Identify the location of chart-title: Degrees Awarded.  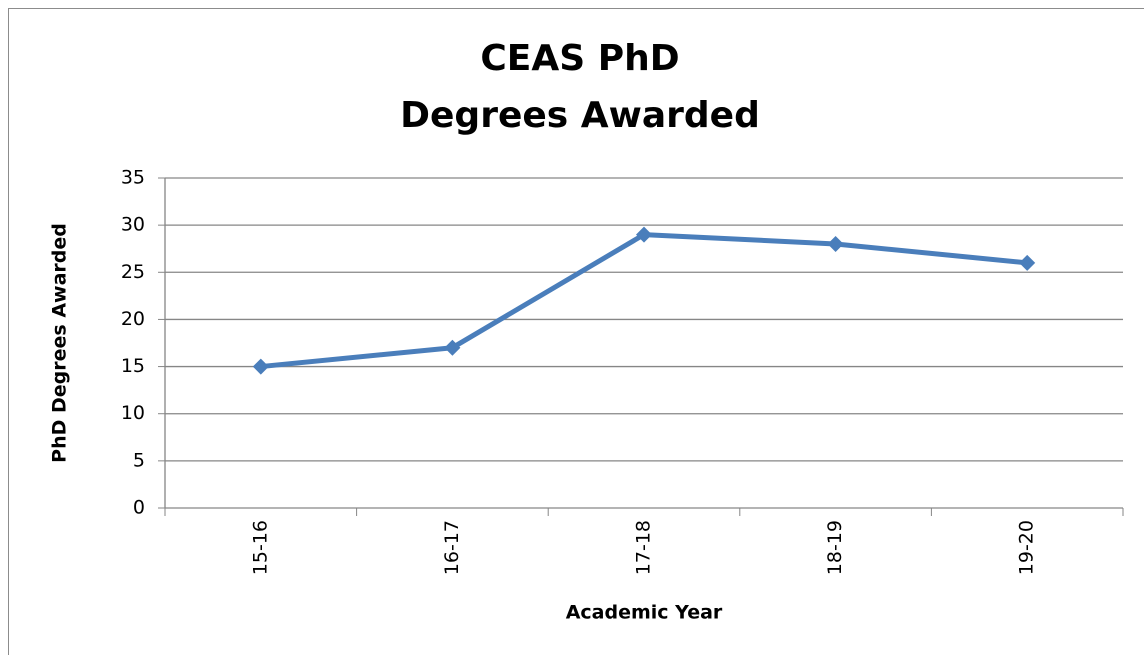
(580, 115).